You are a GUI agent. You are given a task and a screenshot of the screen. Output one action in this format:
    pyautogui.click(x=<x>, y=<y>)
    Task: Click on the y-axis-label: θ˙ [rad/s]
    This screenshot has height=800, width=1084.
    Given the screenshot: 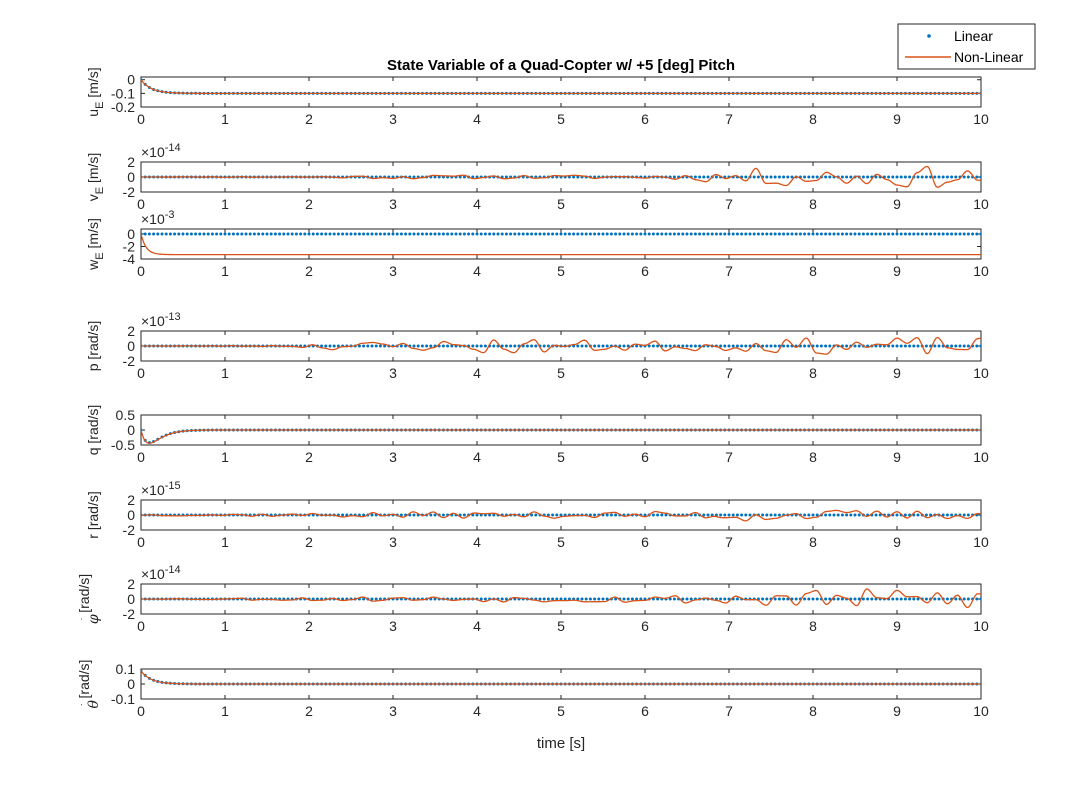 What is the action you would take?
    pyautogui.click(x=89, y=684)
    